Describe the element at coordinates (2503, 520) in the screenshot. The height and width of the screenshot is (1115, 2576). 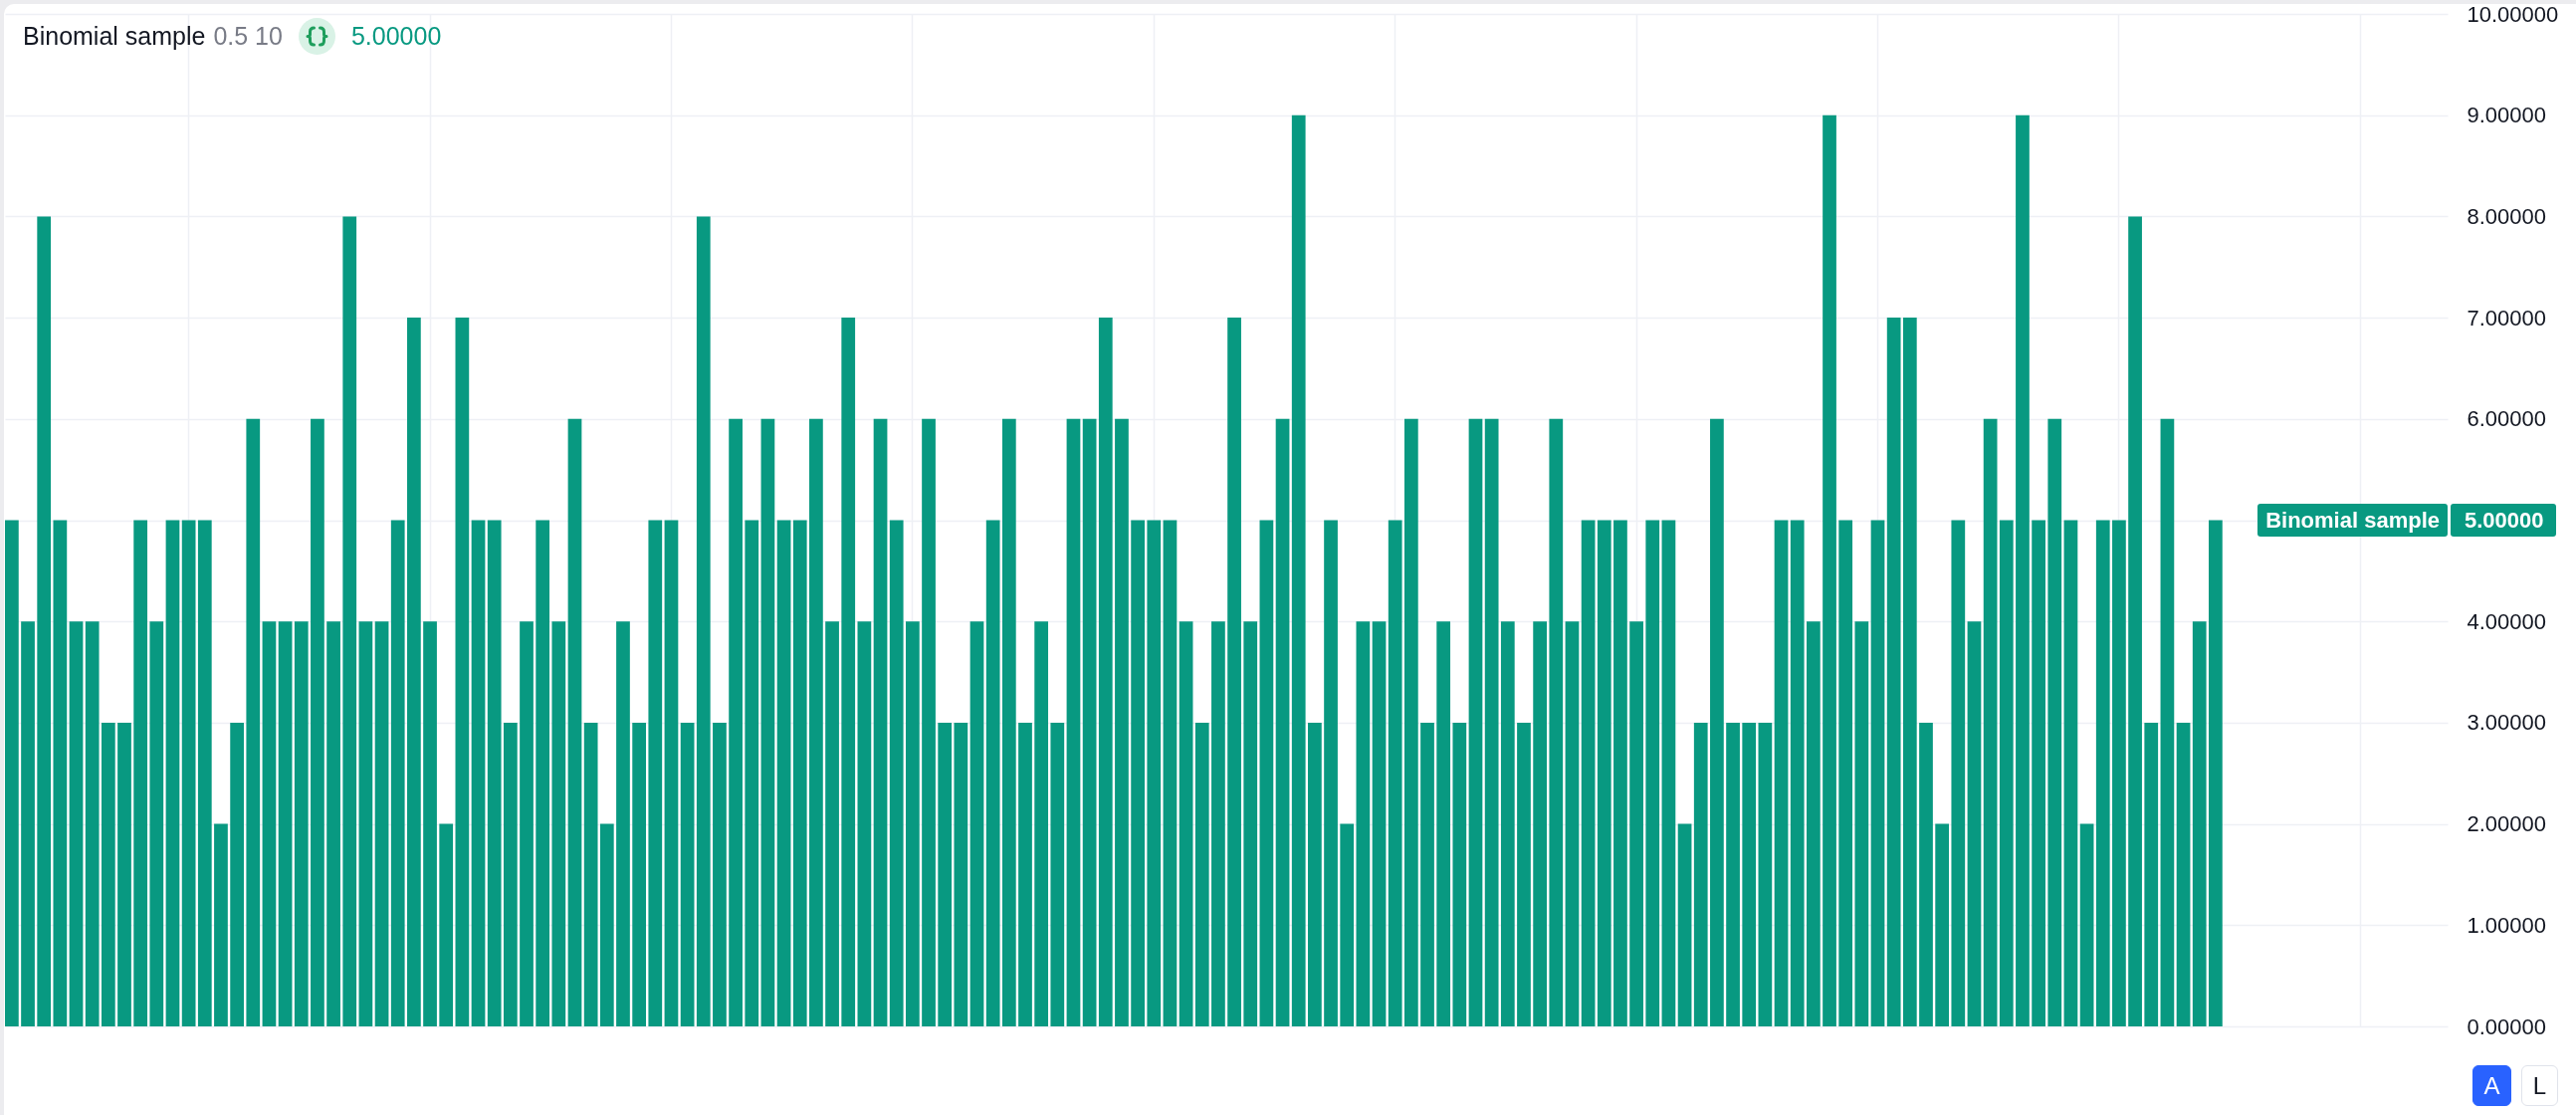
I see `text: 5.00000` at that location.